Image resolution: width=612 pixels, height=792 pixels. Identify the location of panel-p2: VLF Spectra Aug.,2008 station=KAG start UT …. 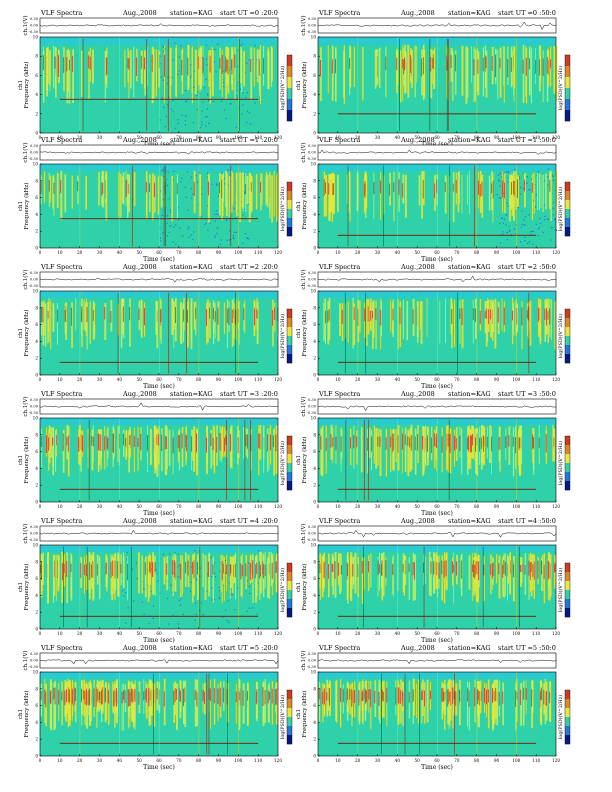
(433, 78).